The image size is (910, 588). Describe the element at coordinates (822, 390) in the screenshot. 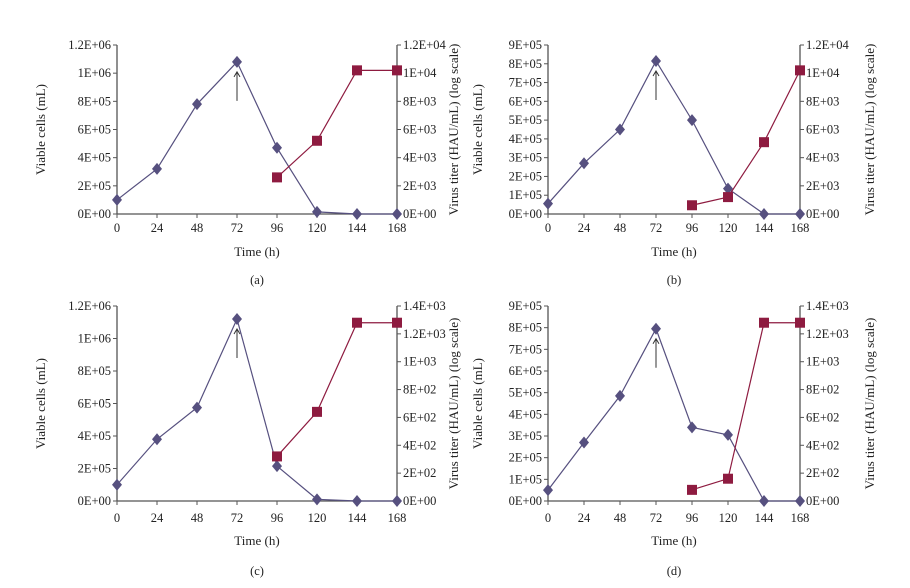

I see `y2-tick-label: 8E+02` at that location.